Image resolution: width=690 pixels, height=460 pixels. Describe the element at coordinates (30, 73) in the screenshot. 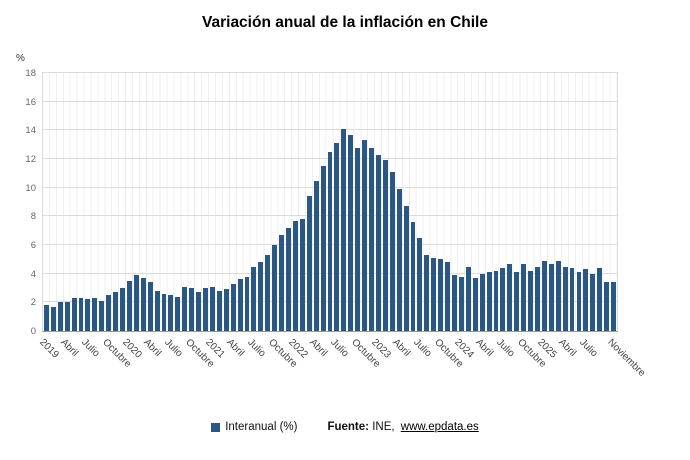

I see `y-tick-label: 18` at that location.